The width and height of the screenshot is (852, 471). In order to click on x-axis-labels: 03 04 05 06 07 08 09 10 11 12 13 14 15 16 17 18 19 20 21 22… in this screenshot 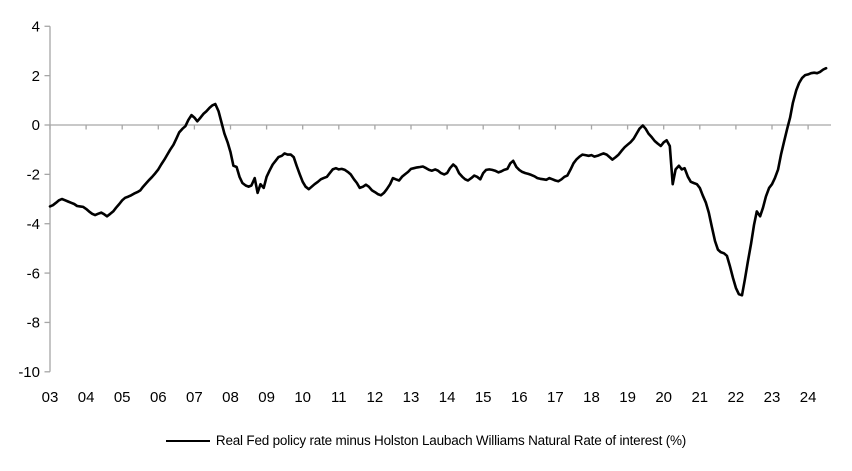, I will do `click(429, 397)`.